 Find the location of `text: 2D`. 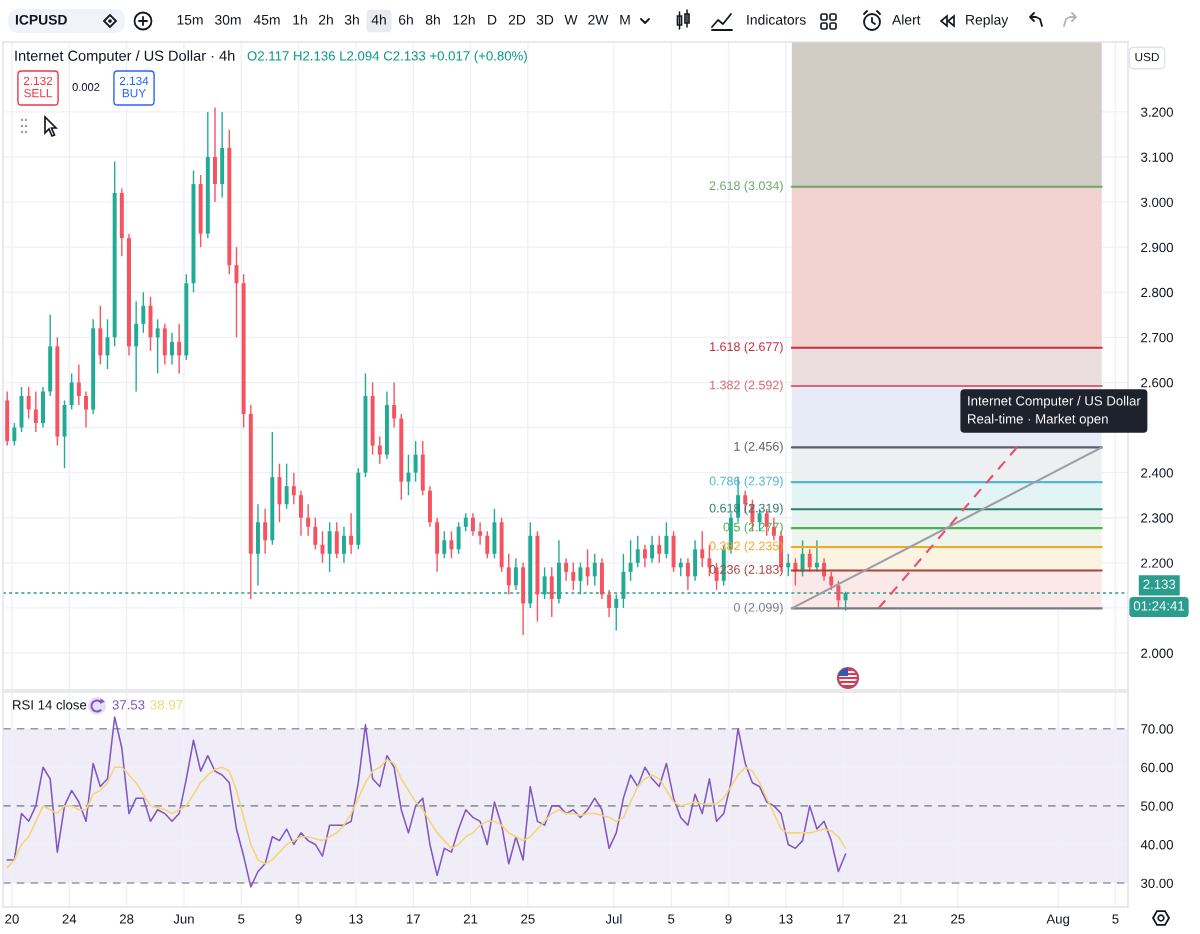

text: 2D is located at coordinates (517, 19).